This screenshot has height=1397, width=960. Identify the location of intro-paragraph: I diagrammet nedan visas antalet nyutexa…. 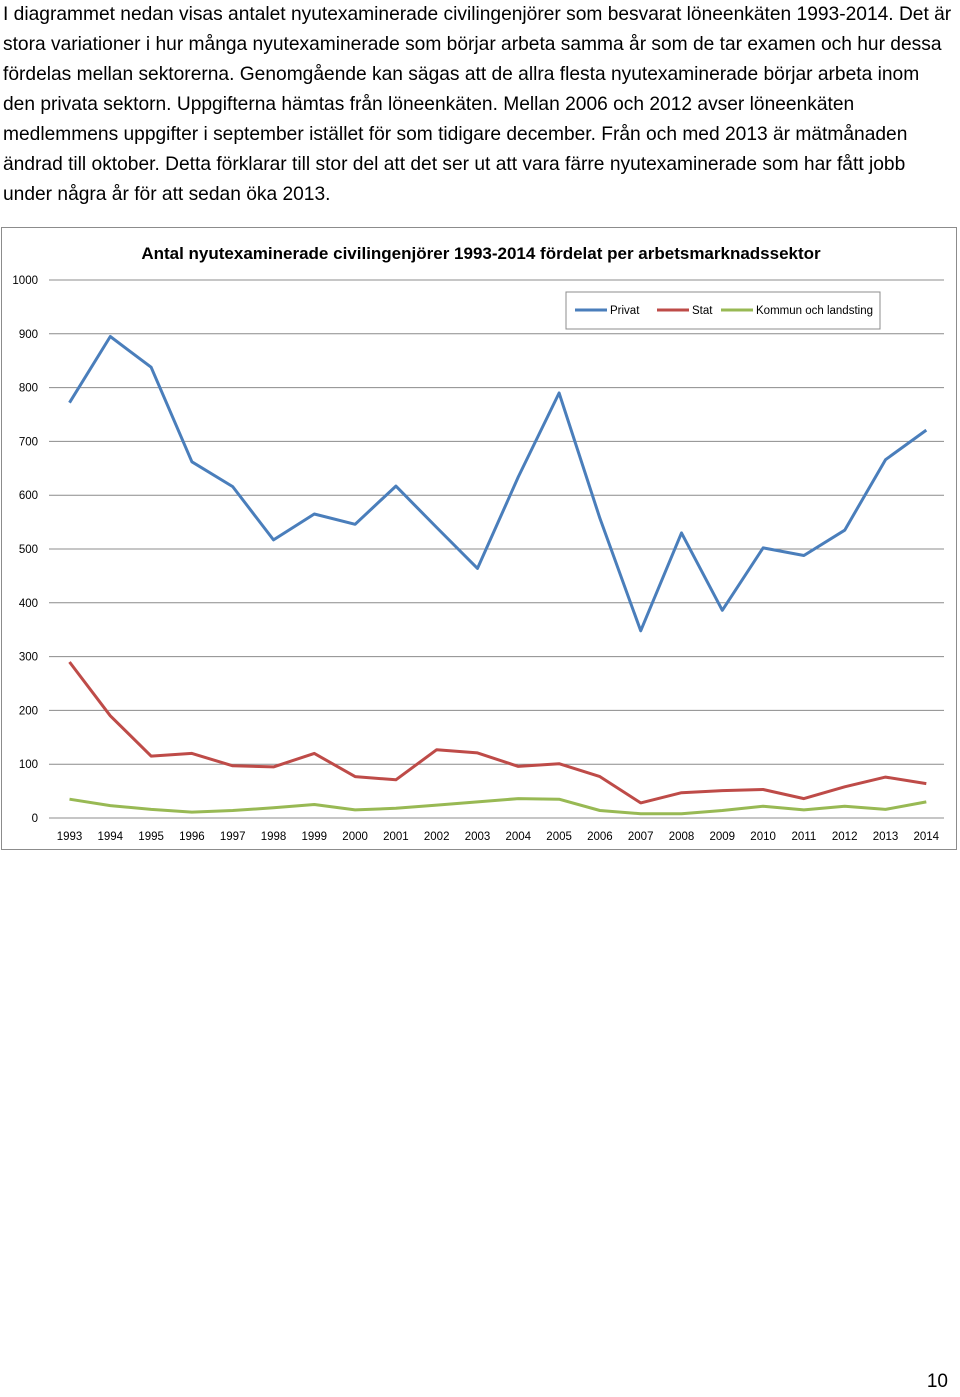
(477, 104).